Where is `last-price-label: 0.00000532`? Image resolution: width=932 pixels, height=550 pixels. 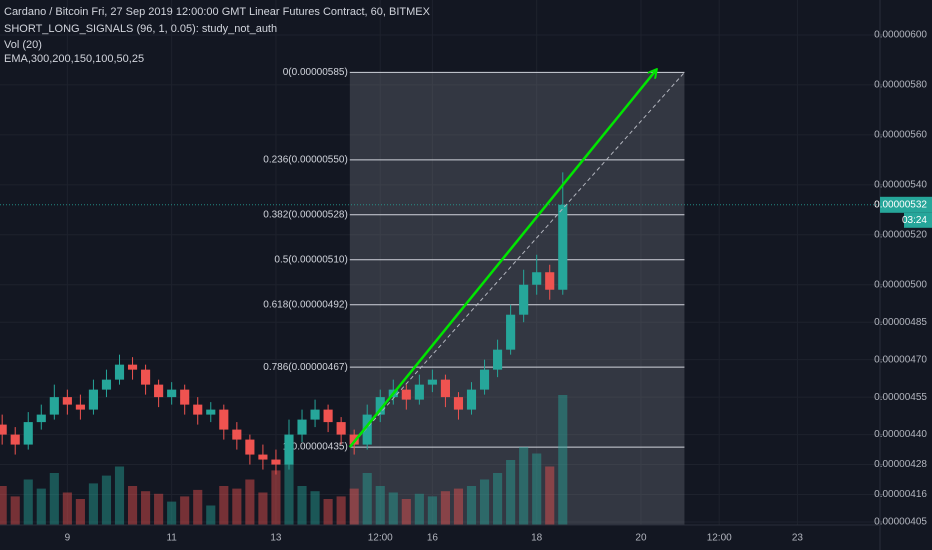 last-price-label: 0.00000532 is located at coordinates (900, 204).